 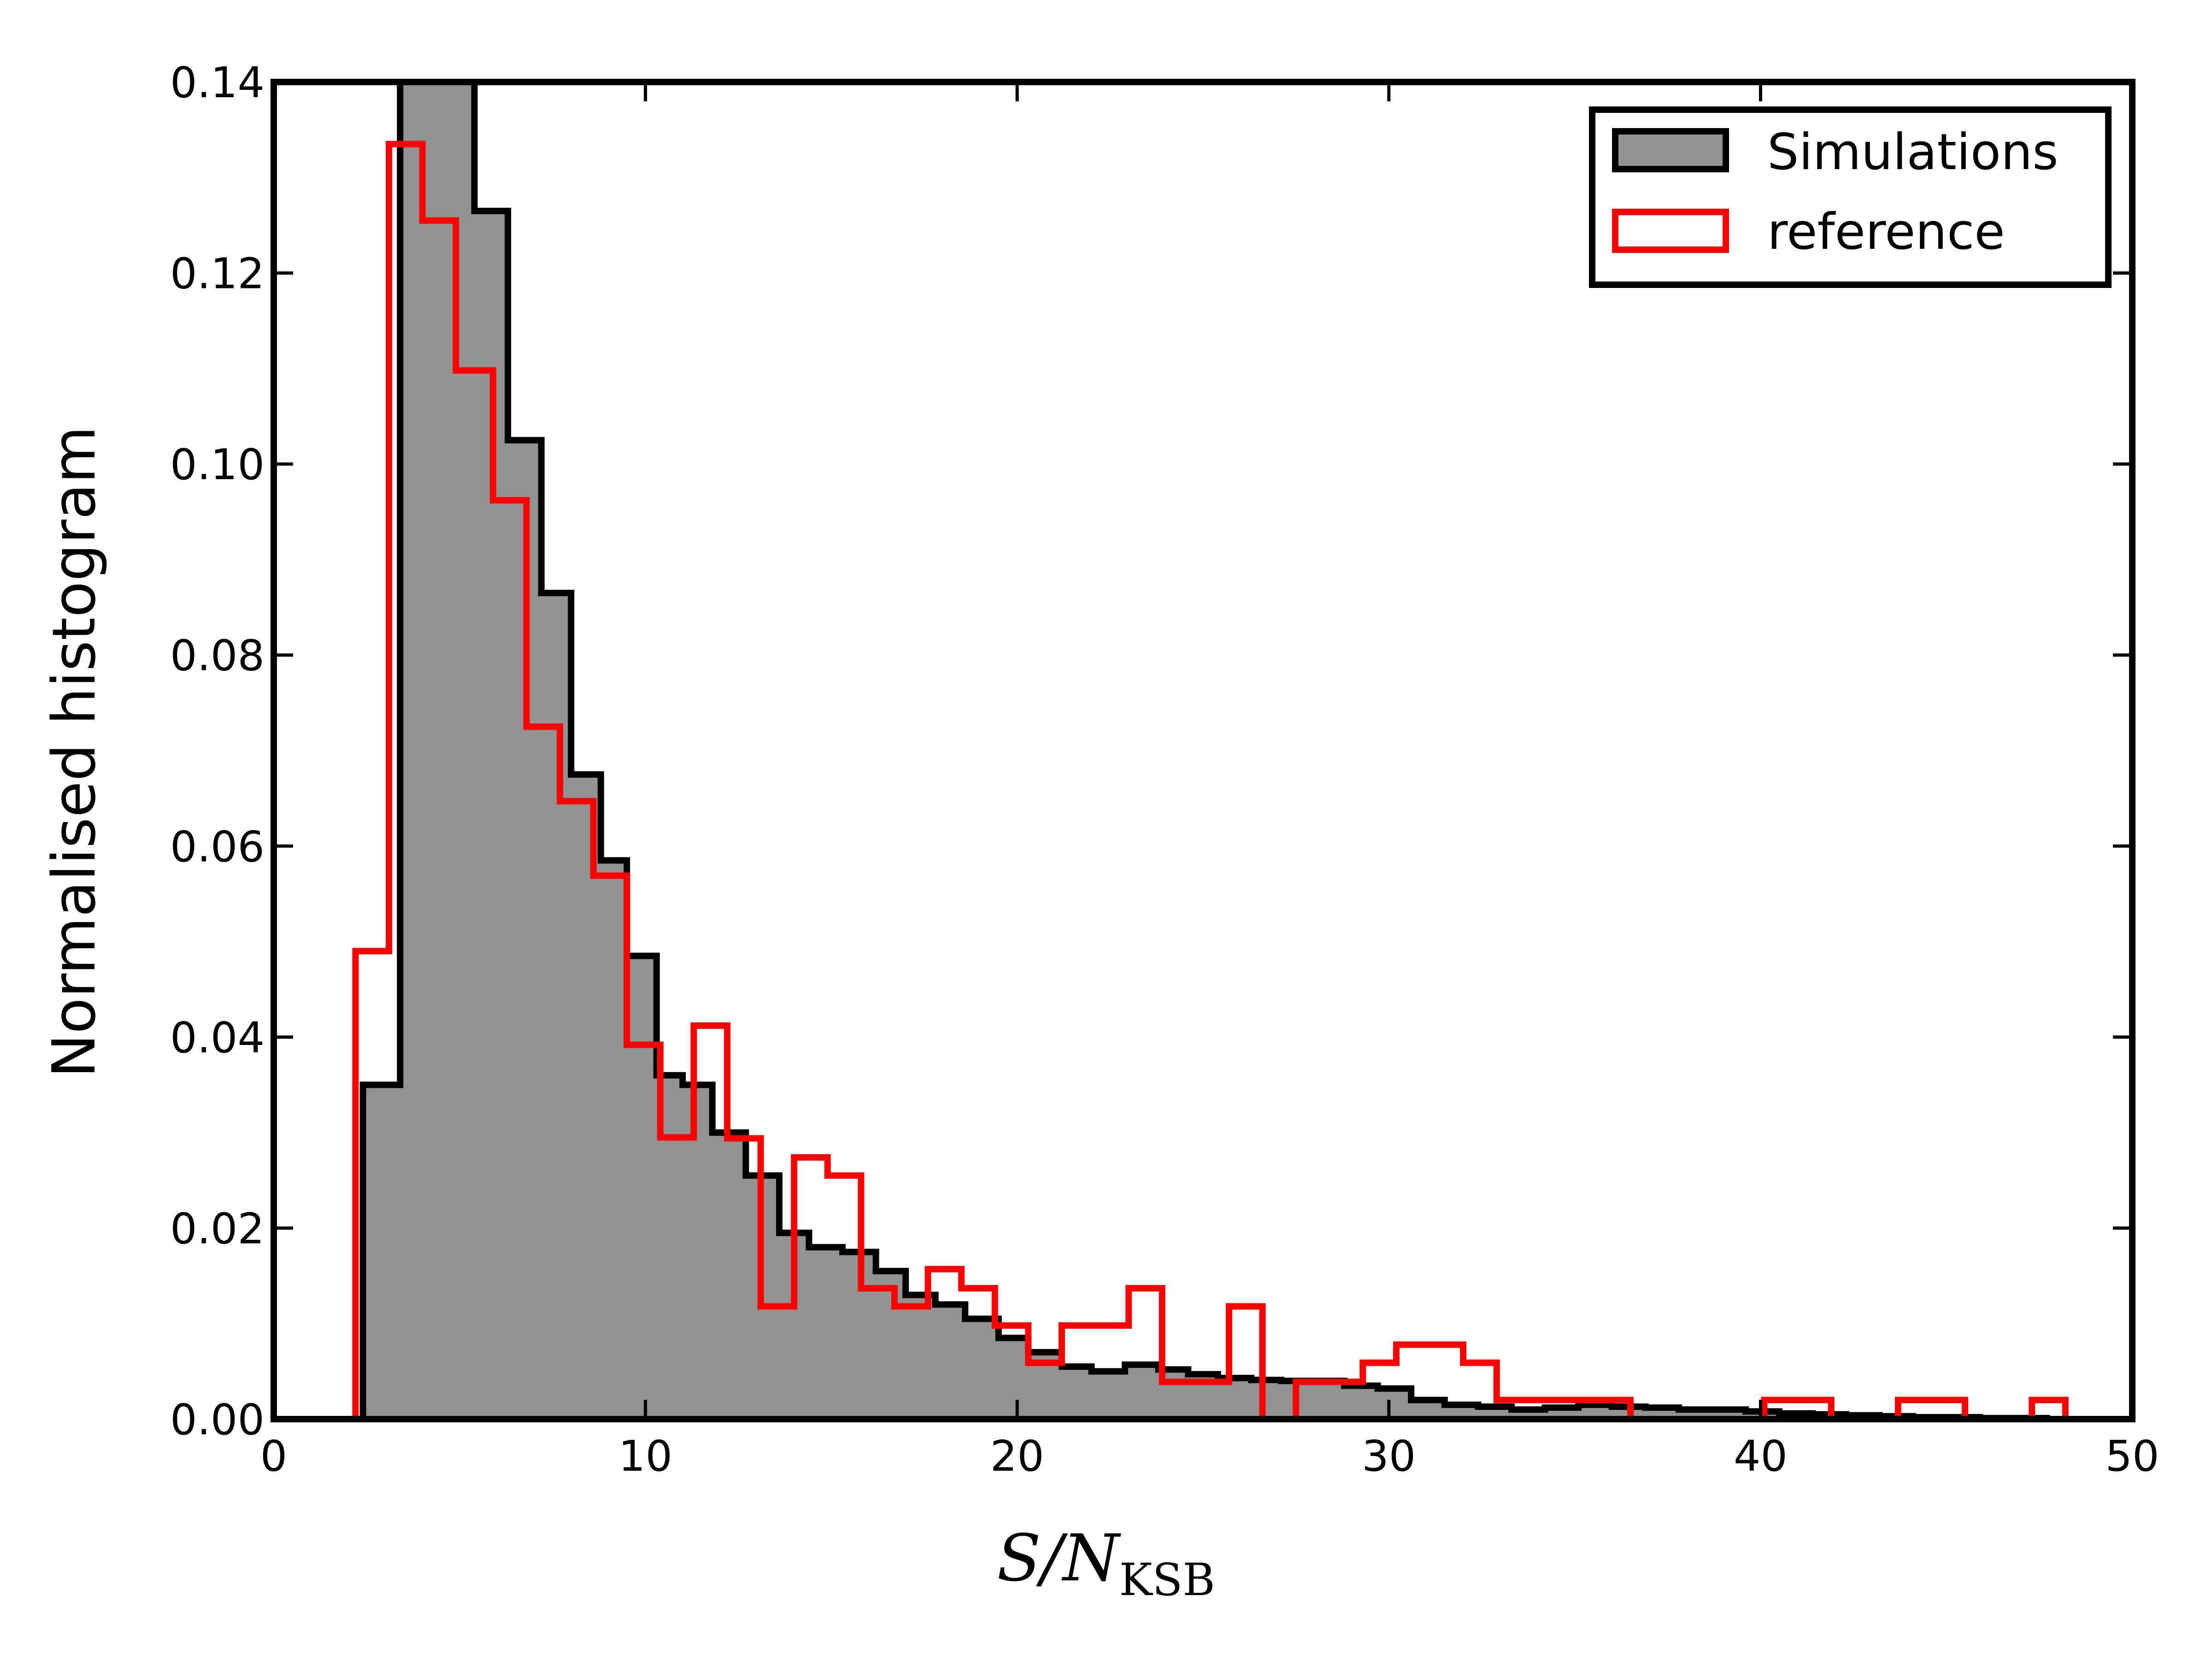 I want to click on y-tick-label-1: 0.02, so click(x=217, y=1228).